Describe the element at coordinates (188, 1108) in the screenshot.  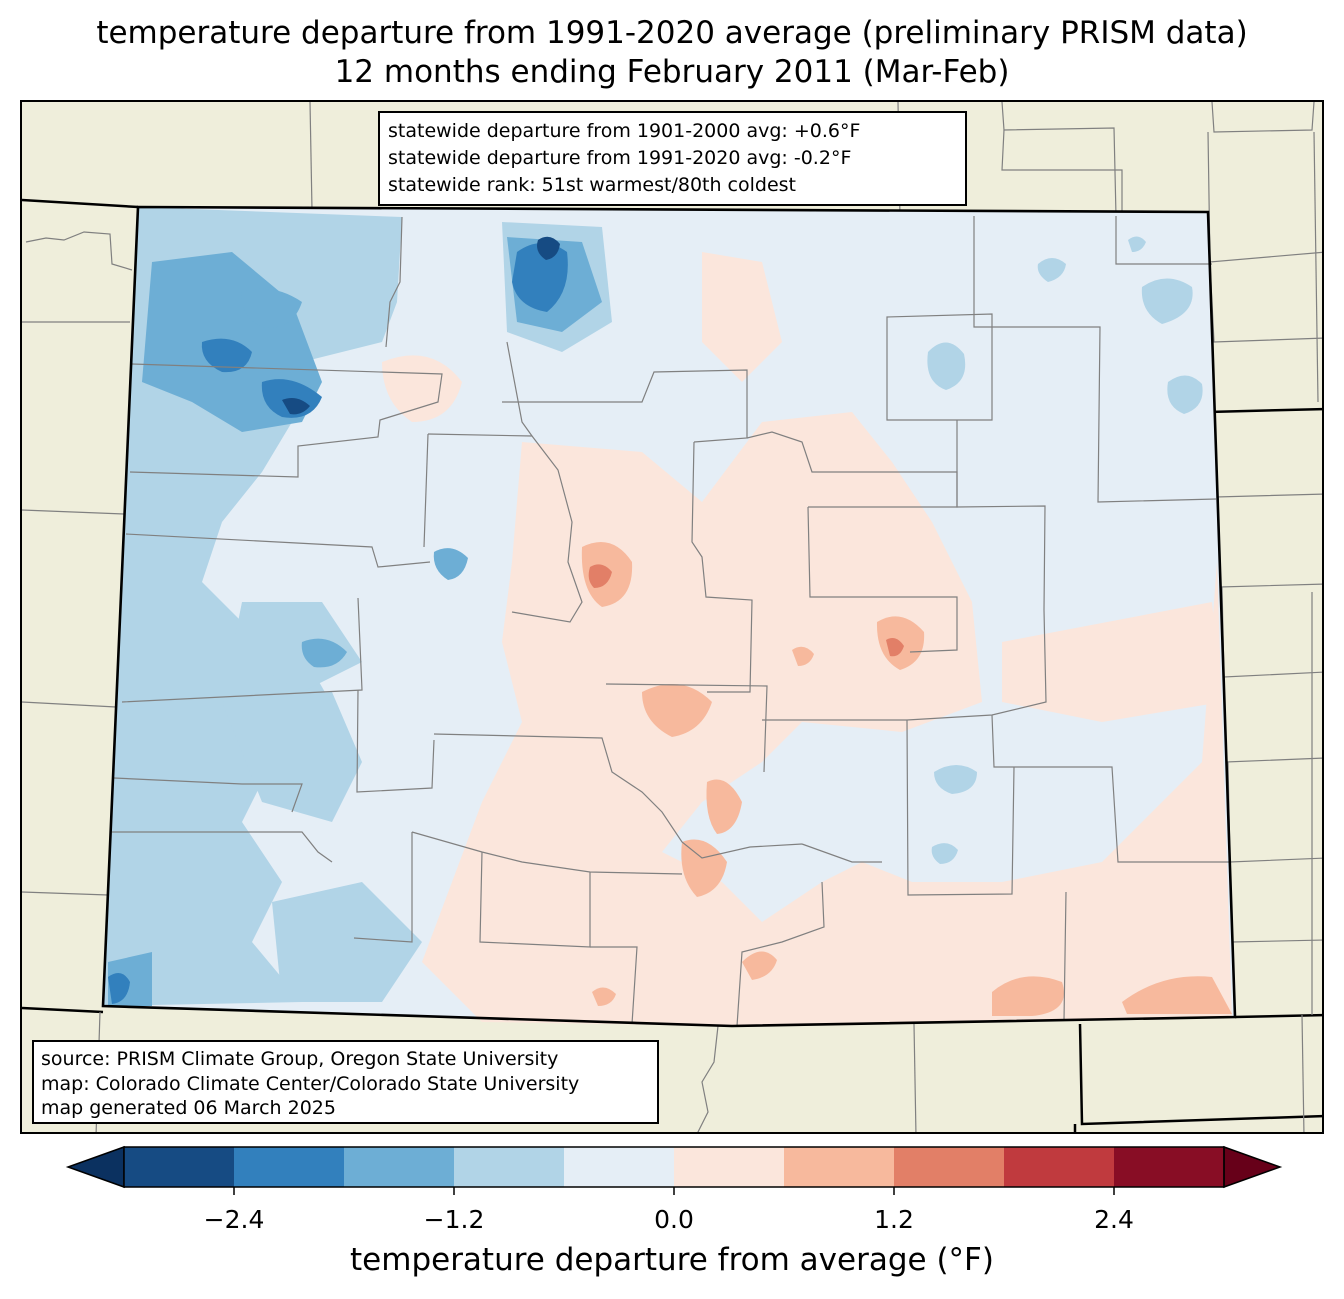
I see `generated-date-line: map generated 06 March 2025` at that location.